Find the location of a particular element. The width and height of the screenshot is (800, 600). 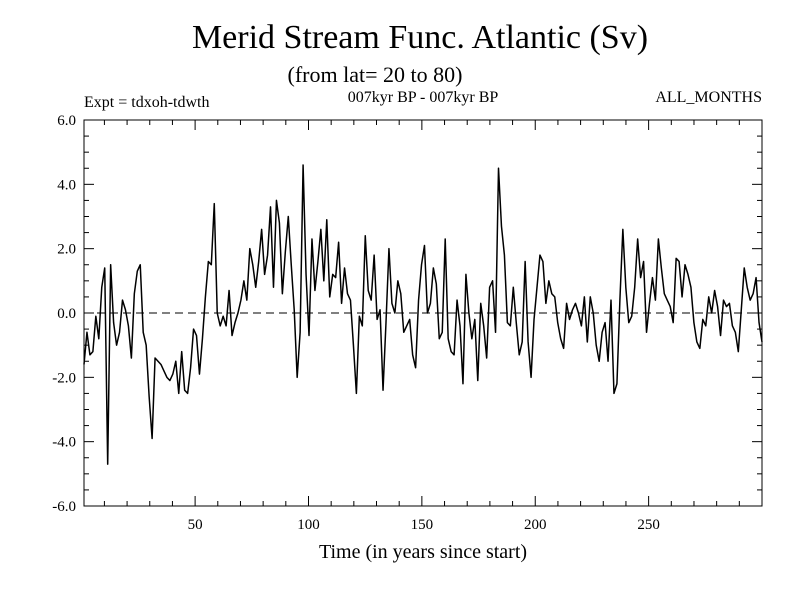

y-tick-label: 0.0 is located at coordinates (66, 314).